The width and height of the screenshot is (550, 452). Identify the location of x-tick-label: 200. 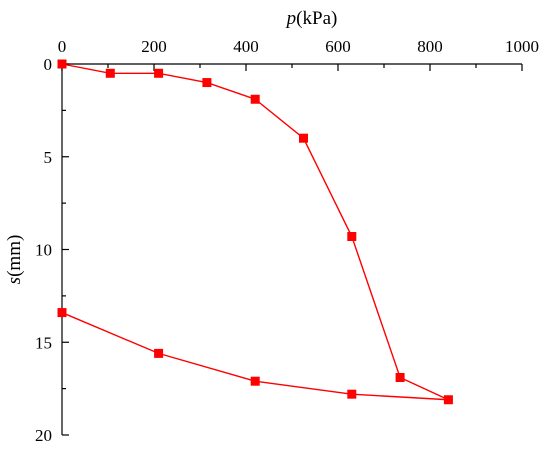
(154, 46).